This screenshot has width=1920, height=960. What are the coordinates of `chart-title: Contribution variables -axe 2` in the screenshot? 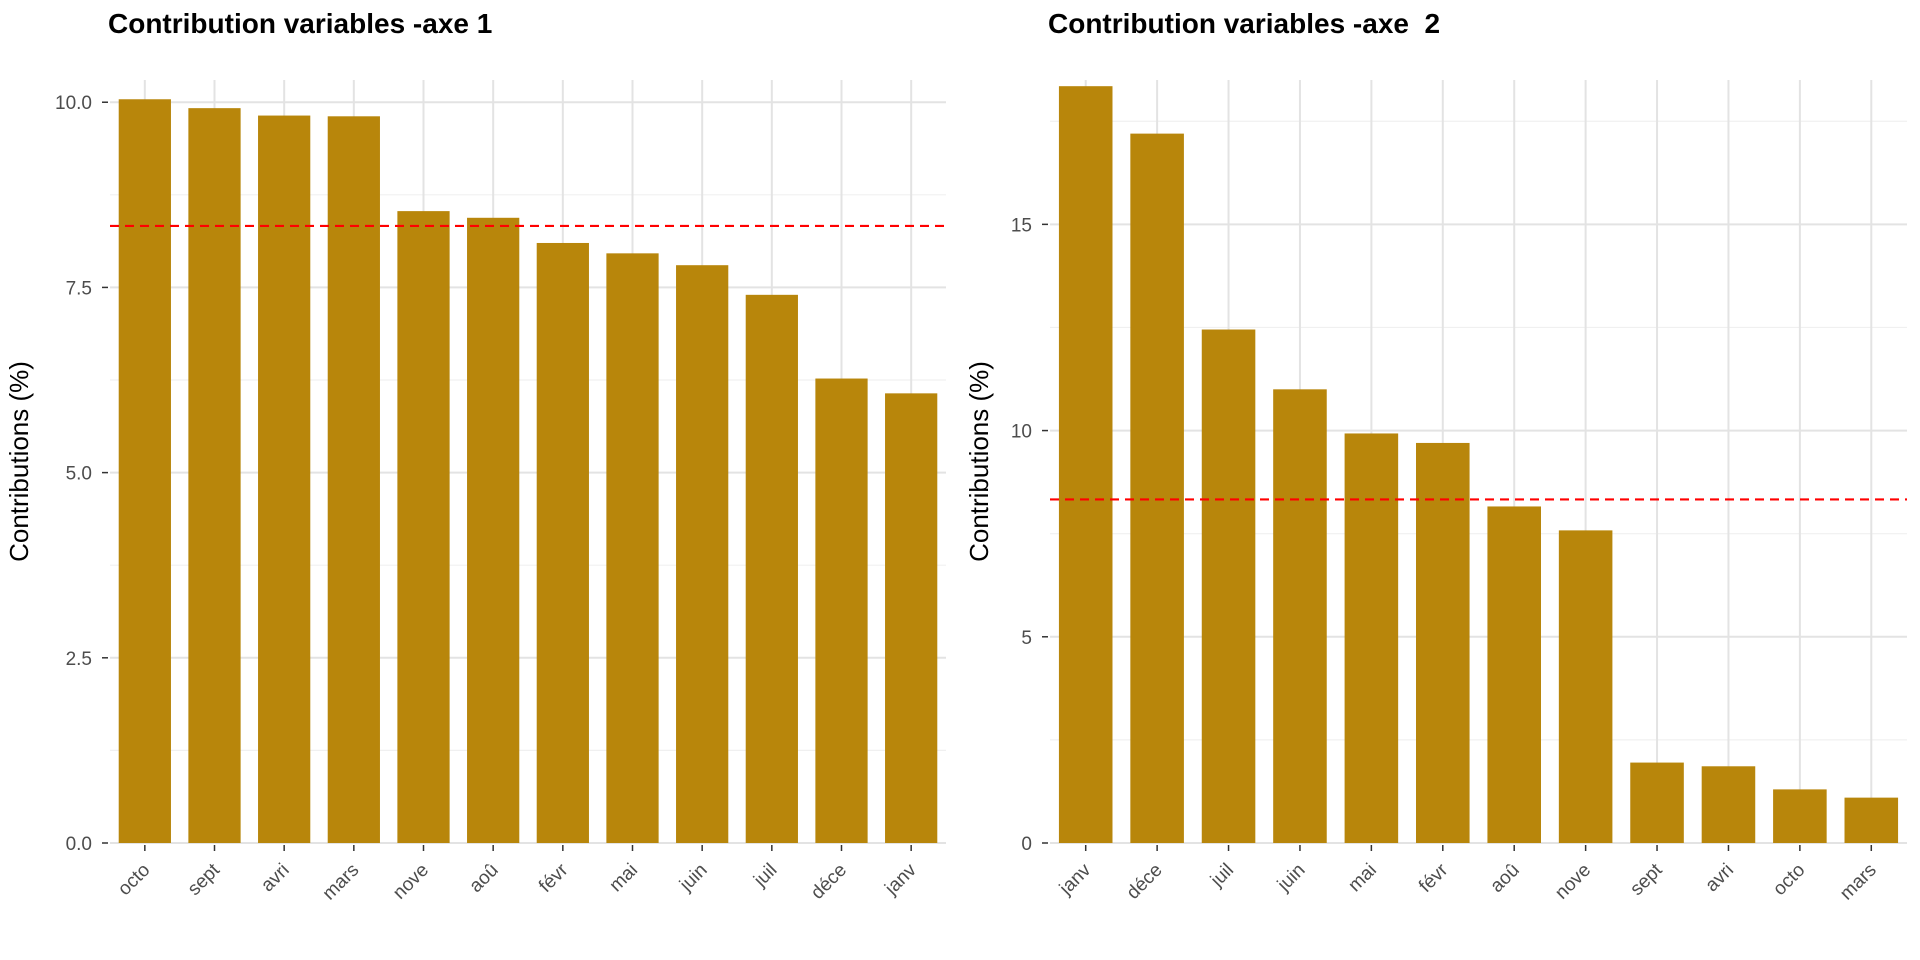 It's located at (1244, 23).